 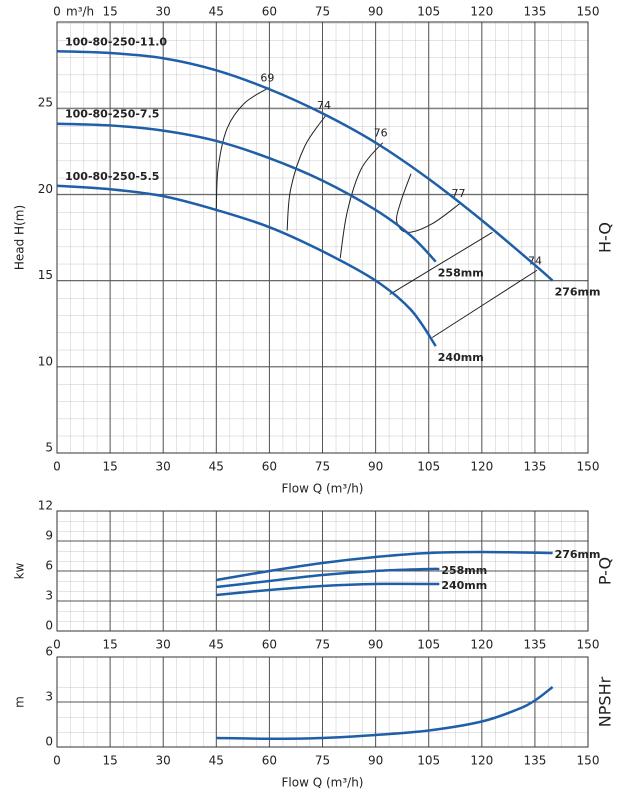 I want to click on x-tick-label-top: 60, so click(x=269, y=12).